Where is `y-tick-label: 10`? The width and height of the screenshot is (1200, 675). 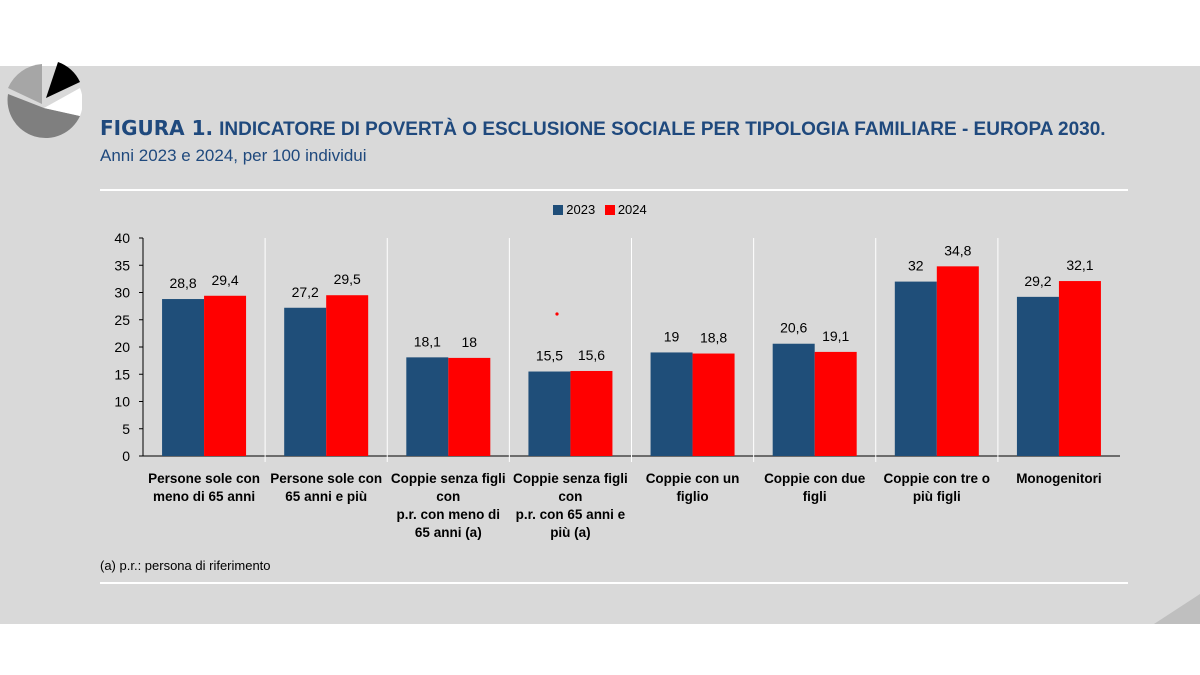
y-tick-label: 10 is located at coordinates (122, 402).